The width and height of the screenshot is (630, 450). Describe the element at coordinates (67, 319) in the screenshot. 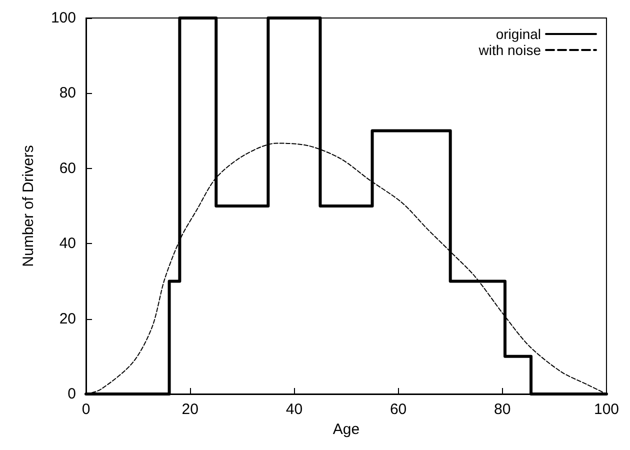

I see `y-tick-label: 20` at that location.